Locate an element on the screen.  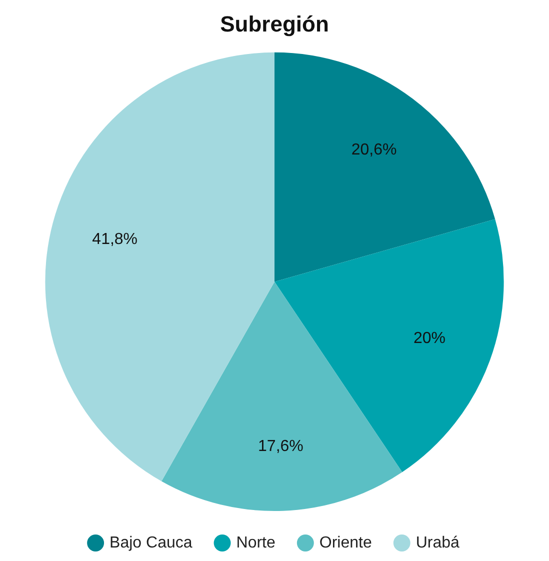
data-label: 17,6% is located at coordinates (281, 447).